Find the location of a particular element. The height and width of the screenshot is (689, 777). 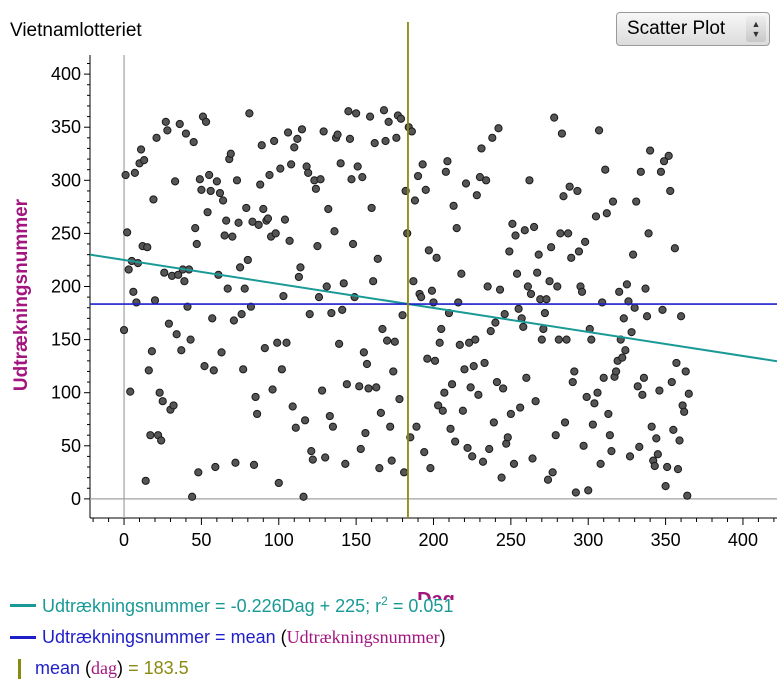

mean-x-line-swatch is located at coordinates (19, 668).